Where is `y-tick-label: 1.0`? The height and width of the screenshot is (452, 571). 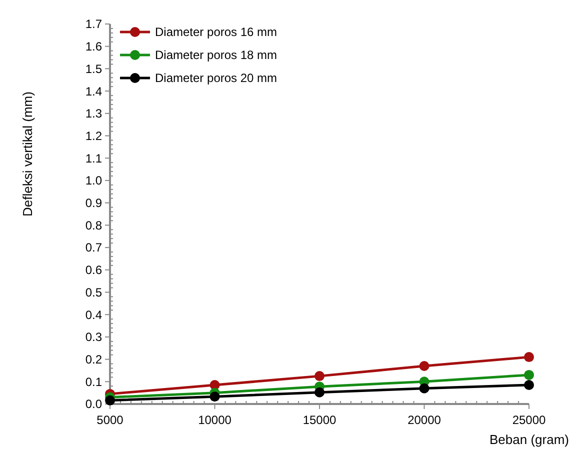 y-tick-label: 1.0 is located at coordinates (93, 181).